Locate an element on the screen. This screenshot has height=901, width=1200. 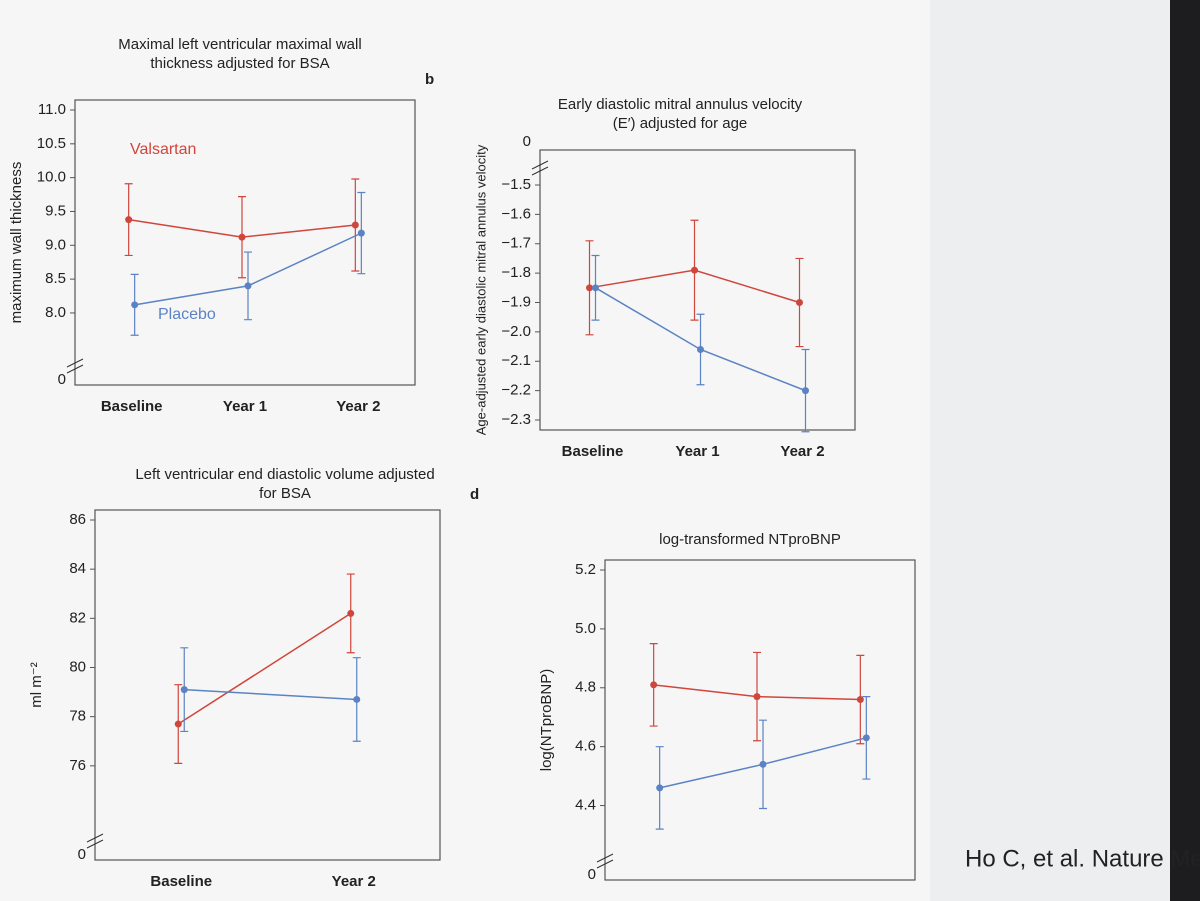
y-tick-label: −1.6 is located at coordinates (516, 213).